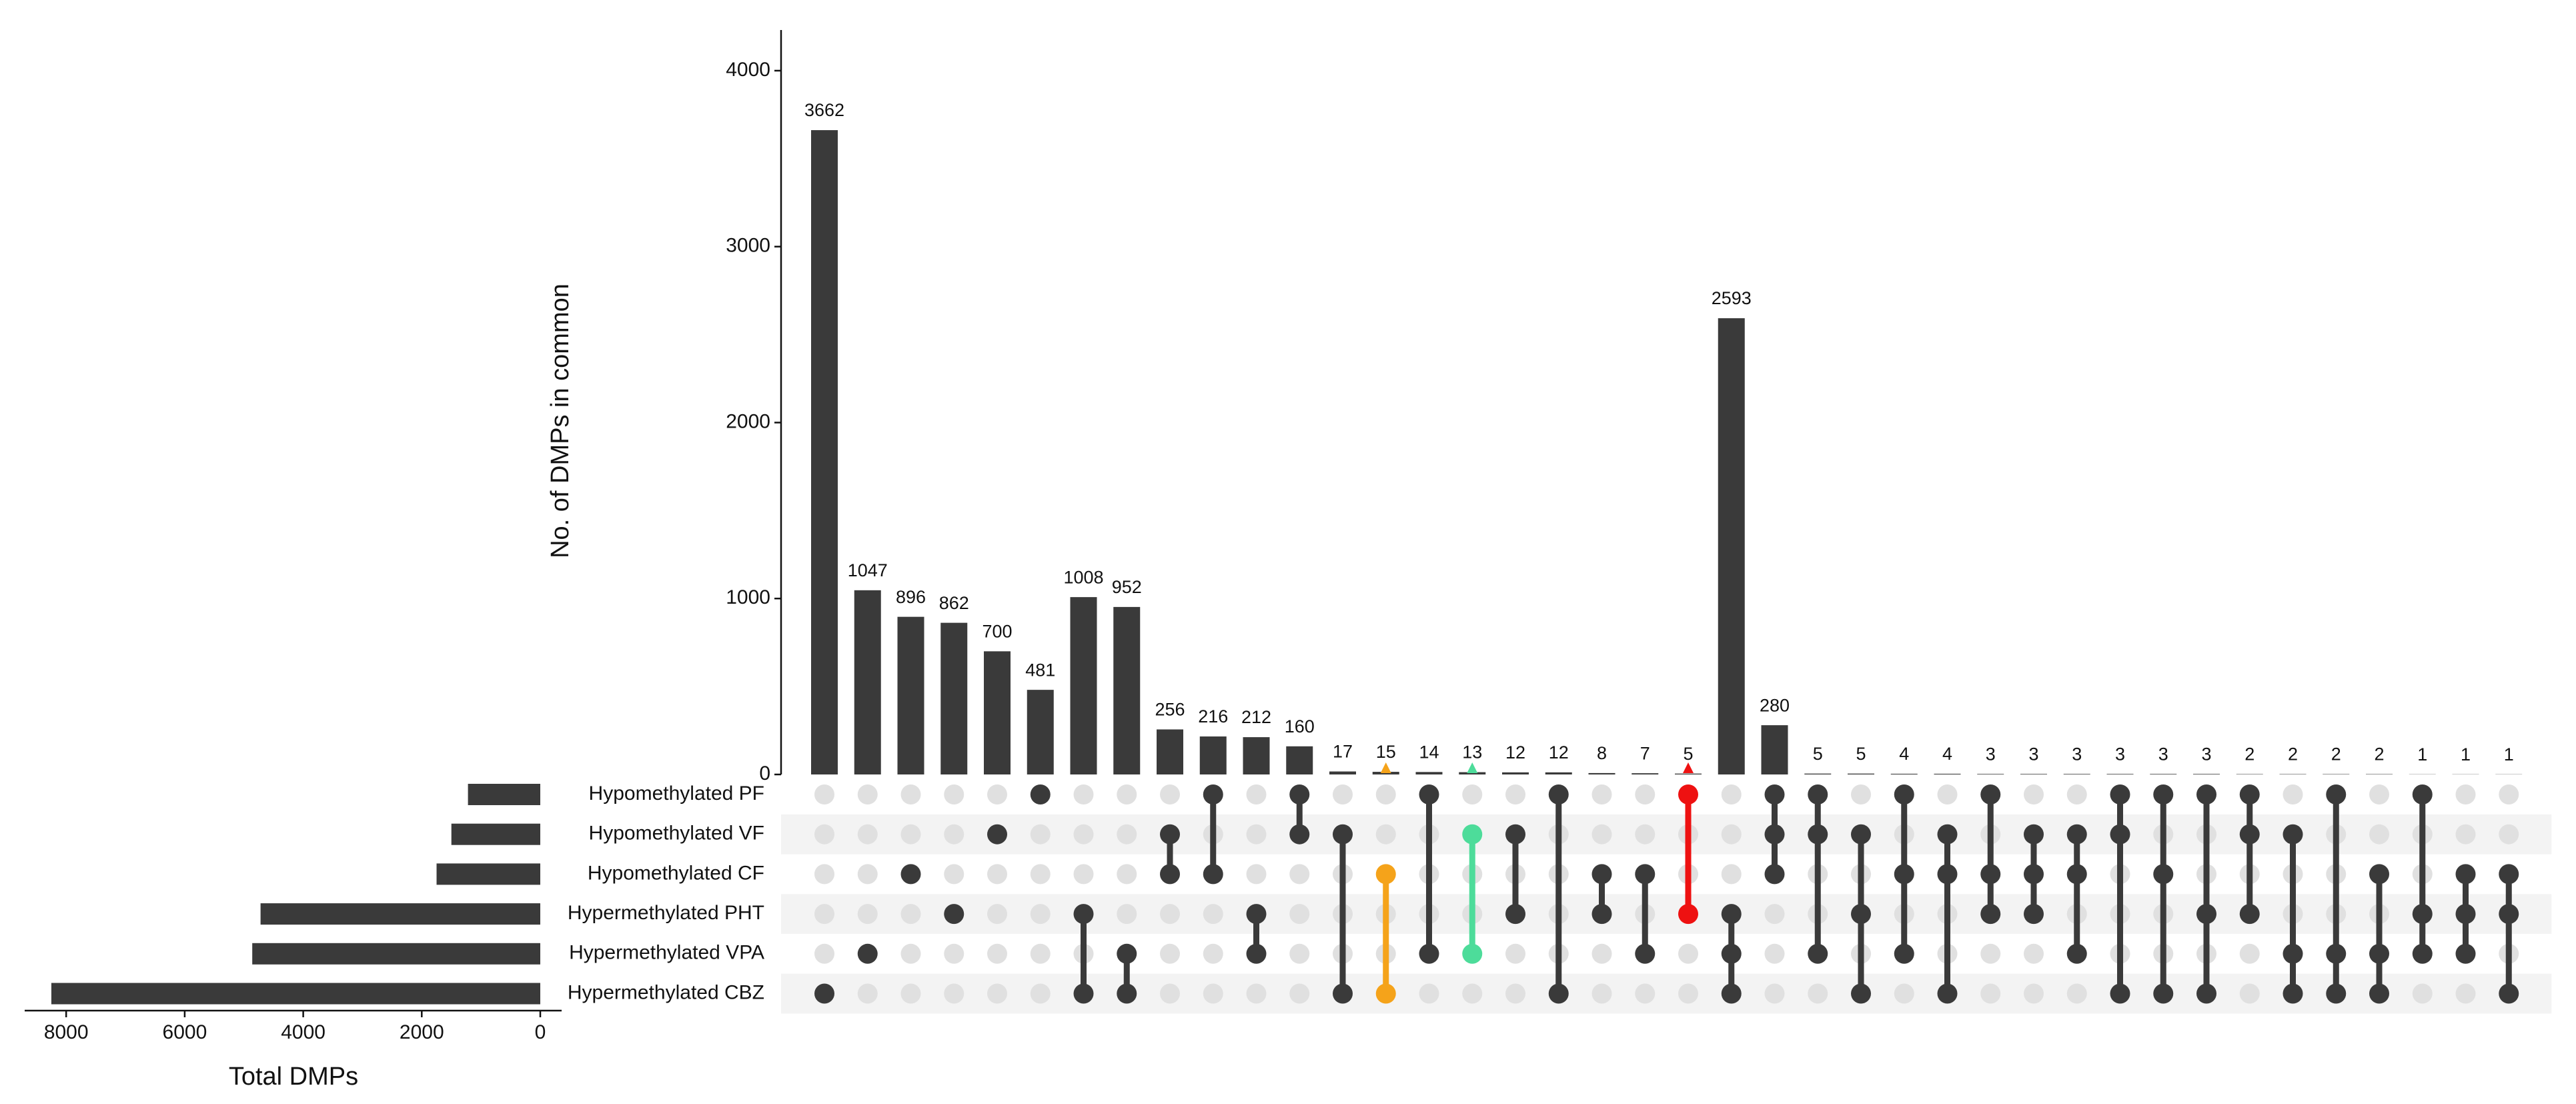 Image resolution: width=2576 pixels, height=1104 pixels. What do you see at coordinates (303, 1032) in the screenshot?
I see `x-tick-label: 4000` at bounding box center [303, 1032].